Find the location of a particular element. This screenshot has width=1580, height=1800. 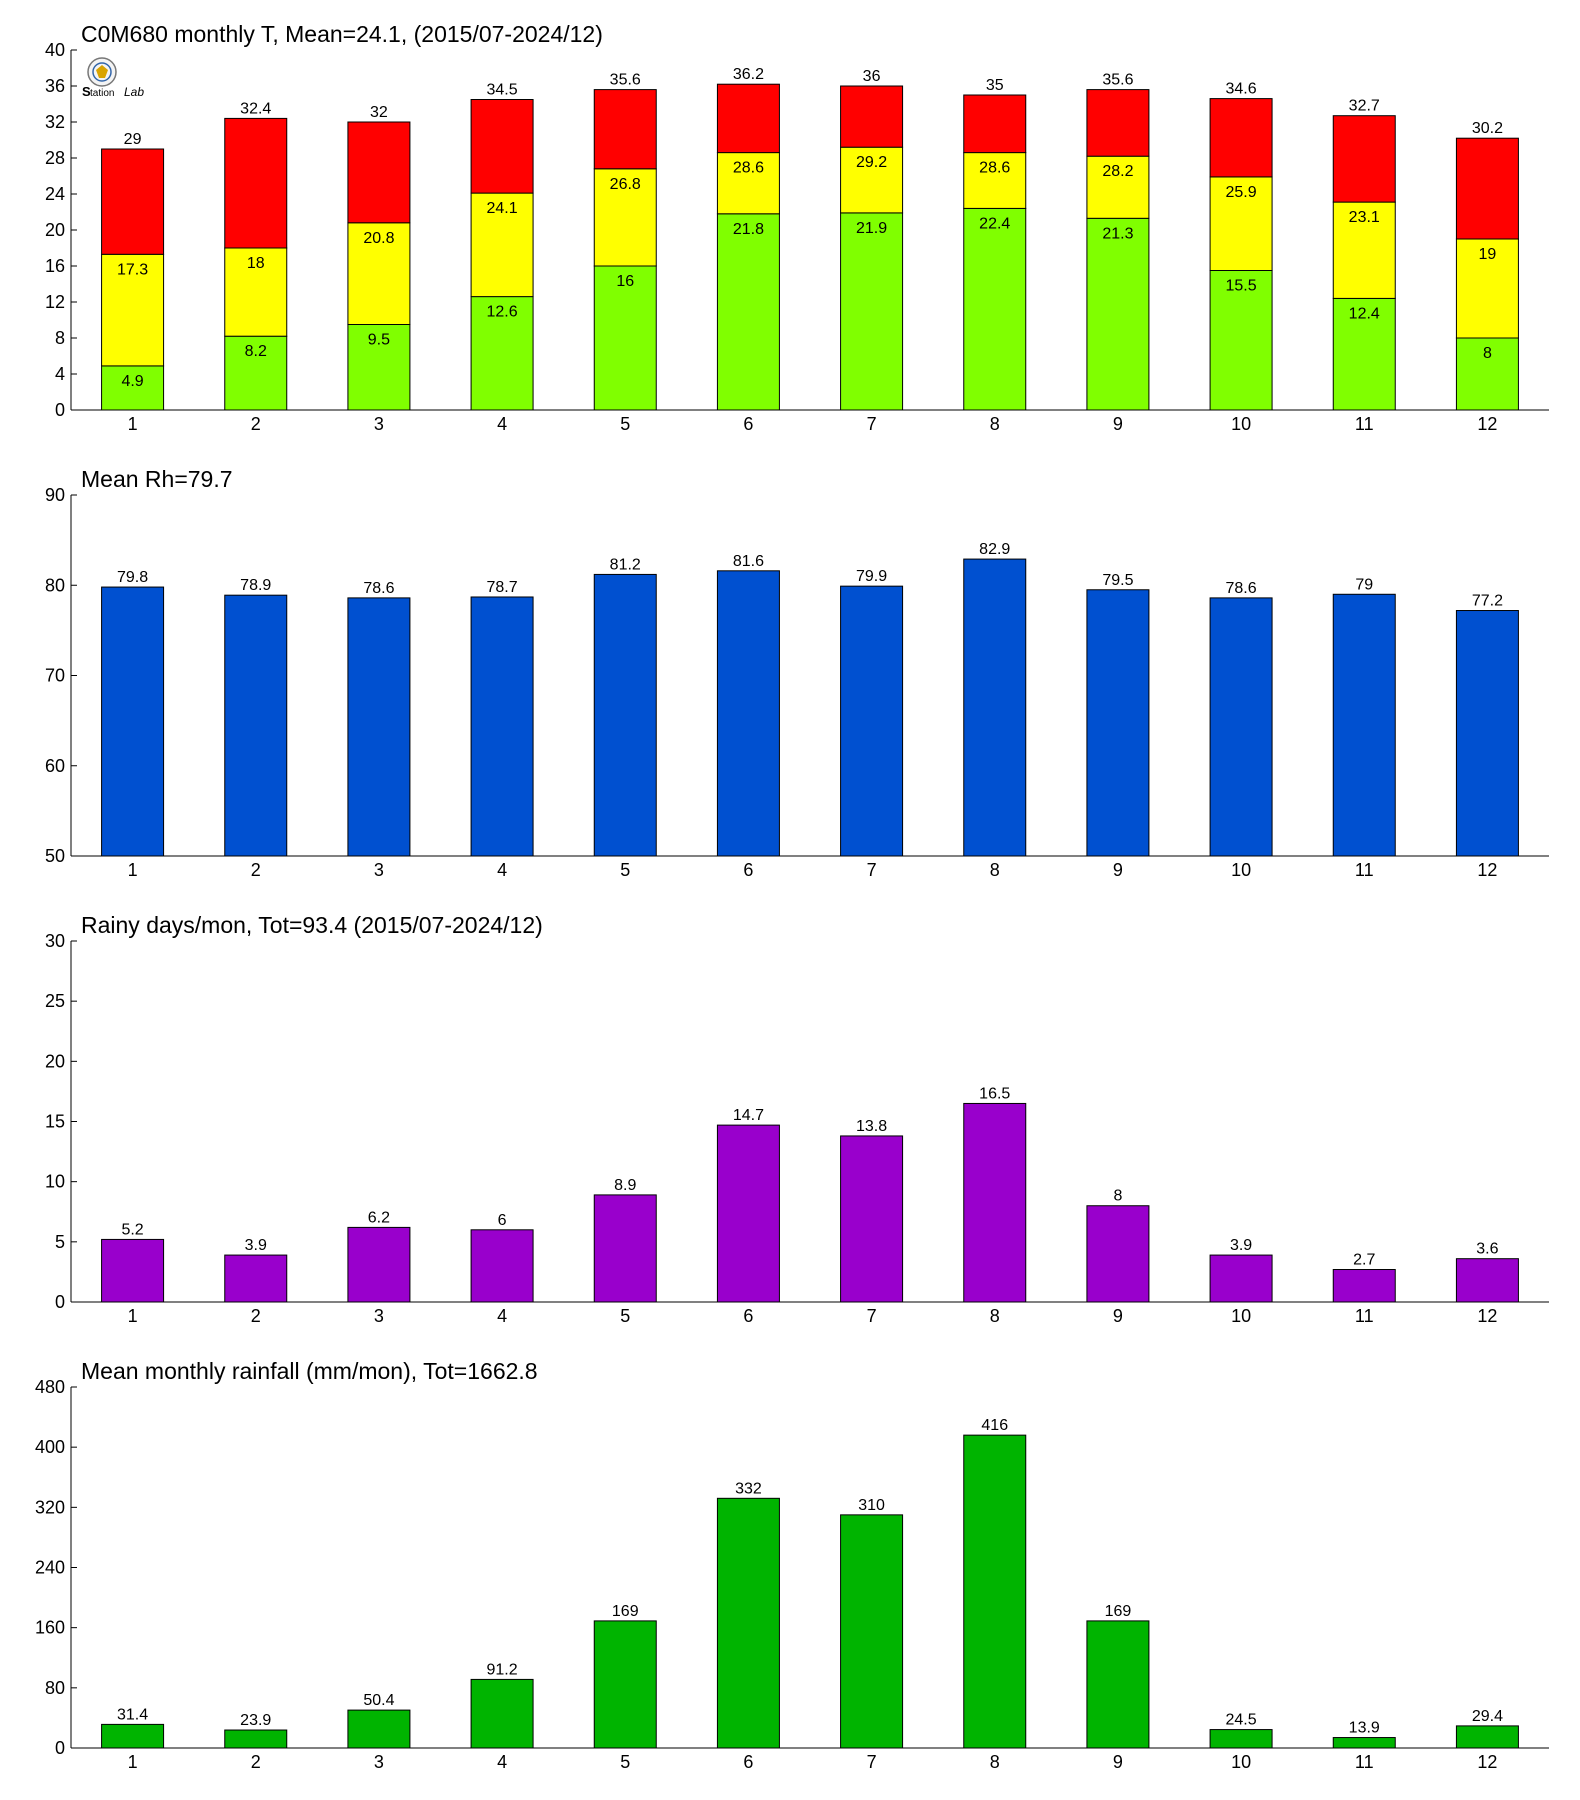

data-label: 91.2 is located at coordinates (502, 1669).